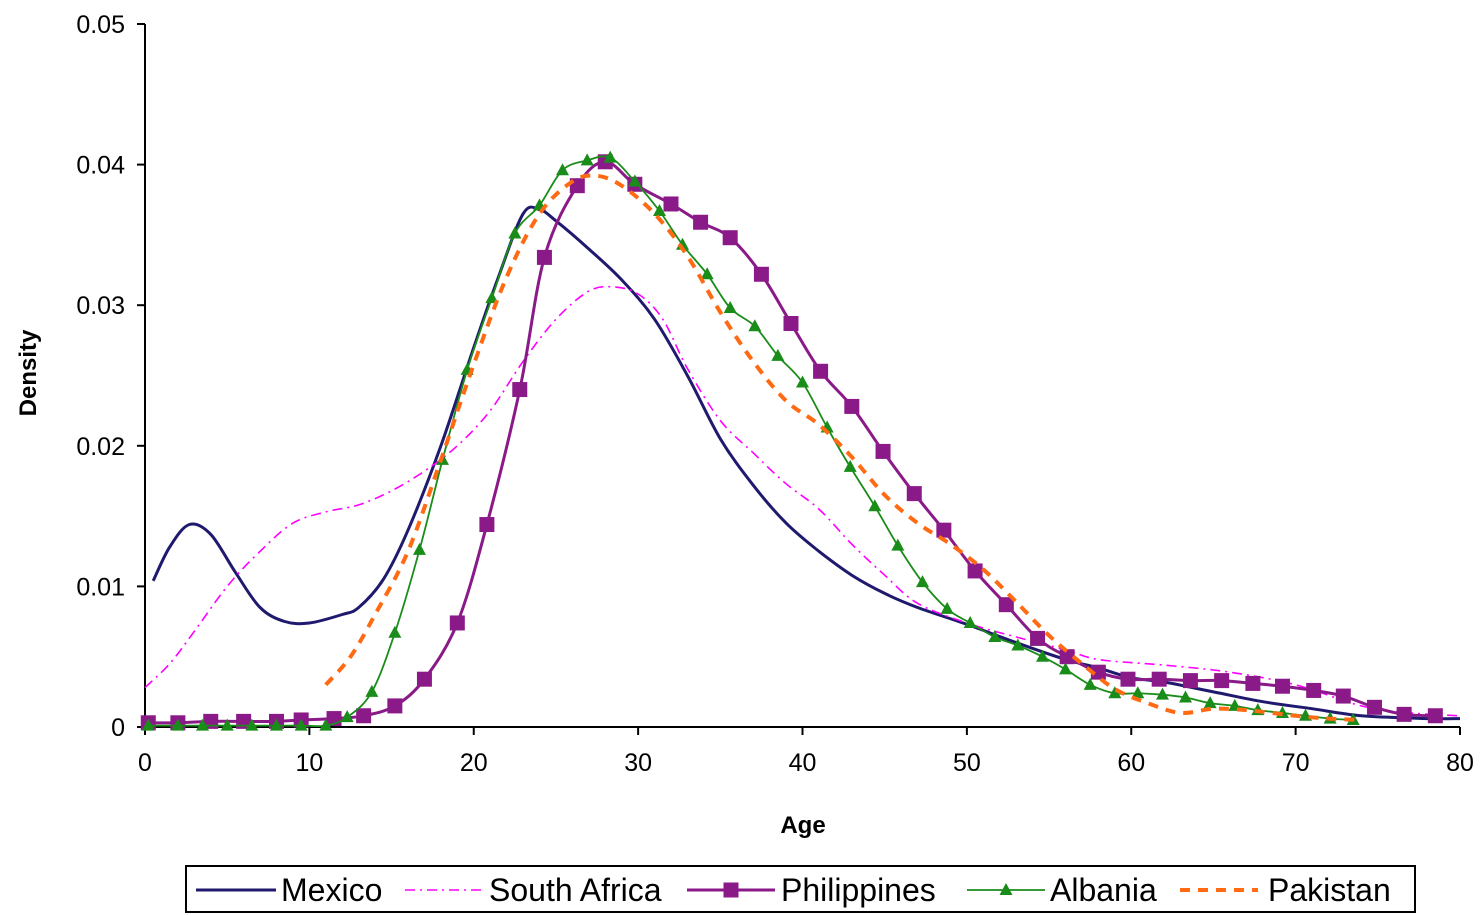  Describe the element at coordinates (802, 825) in the screenshot. I see `x-axis-title: Age` at that location.